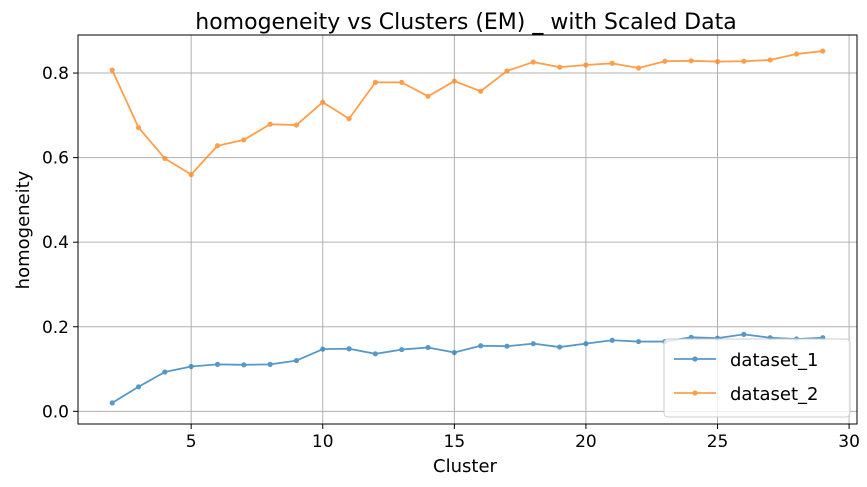  I want to click on x-axis-label: Cluster, so click(465, 466).